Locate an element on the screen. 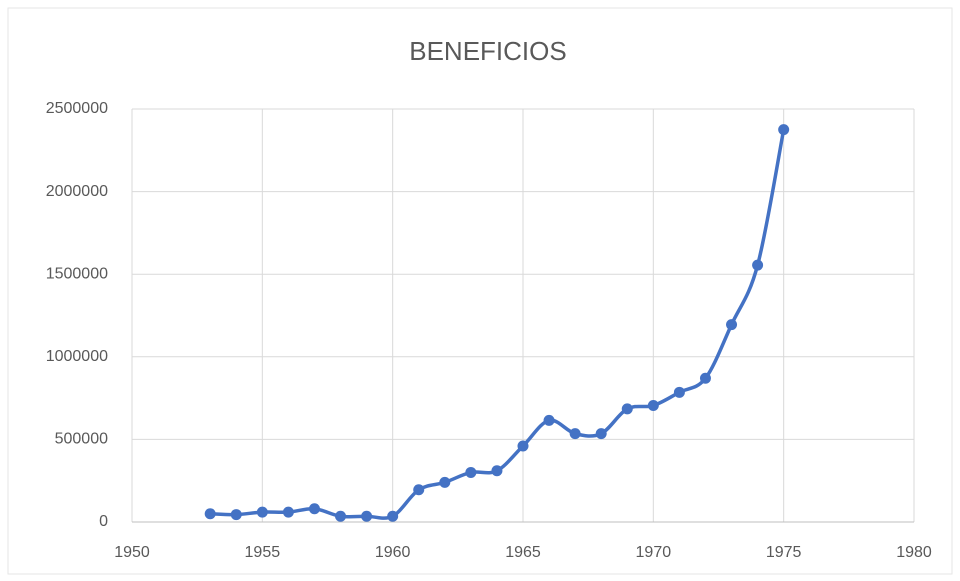 The width and height of the screenshot is (960, 581). x-tick-label: 1970 is located at coordinates (654, 552).